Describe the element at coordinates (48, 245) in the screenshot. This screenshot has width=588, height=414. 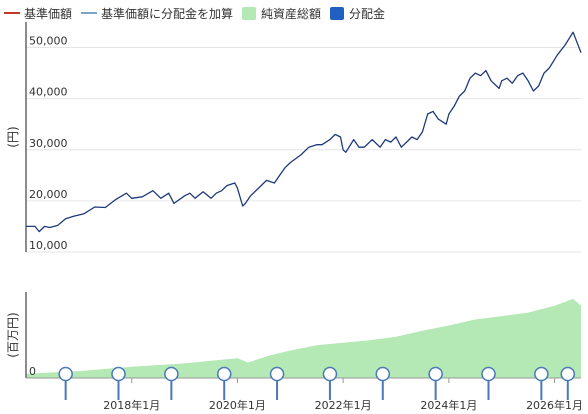
I see `y-tick-label: 10,000` at that location.